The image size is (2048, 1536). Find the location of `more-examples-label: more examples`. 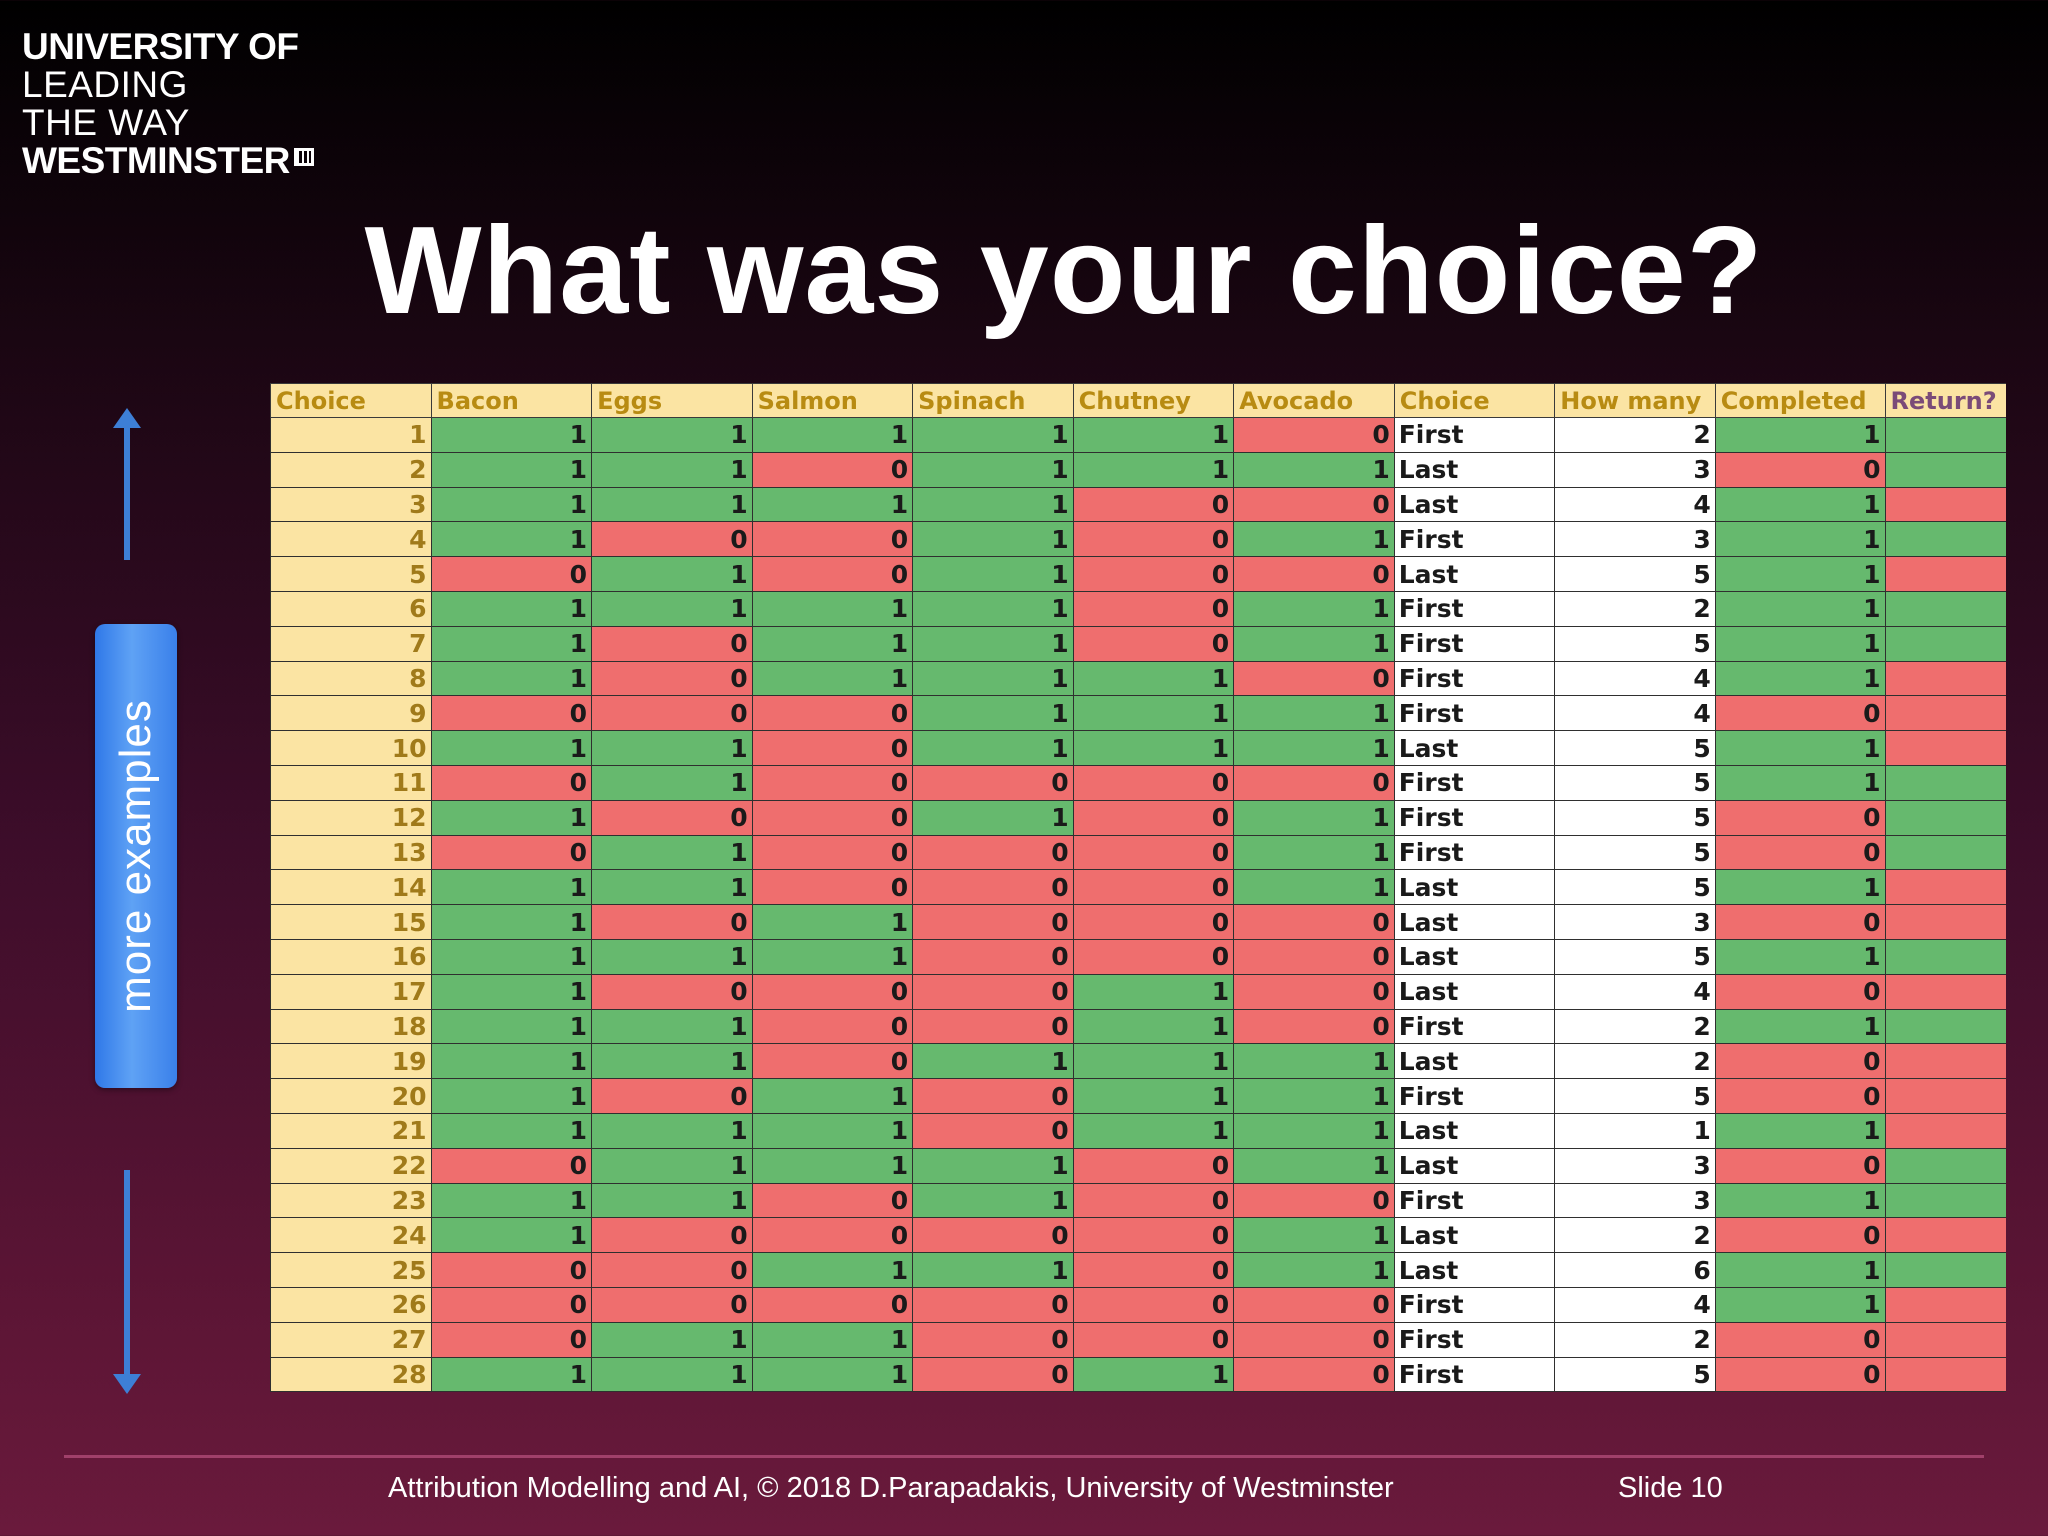

more-examples-label: more examples is located at coordinates (135, 856).